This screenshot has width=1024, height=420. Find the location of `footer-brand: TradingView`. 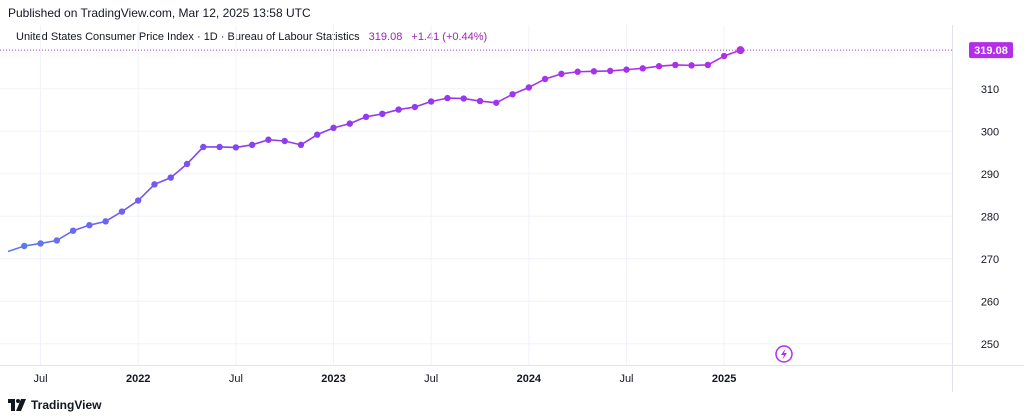

footer-brand: TradingView is located at coordinates (54, 405).